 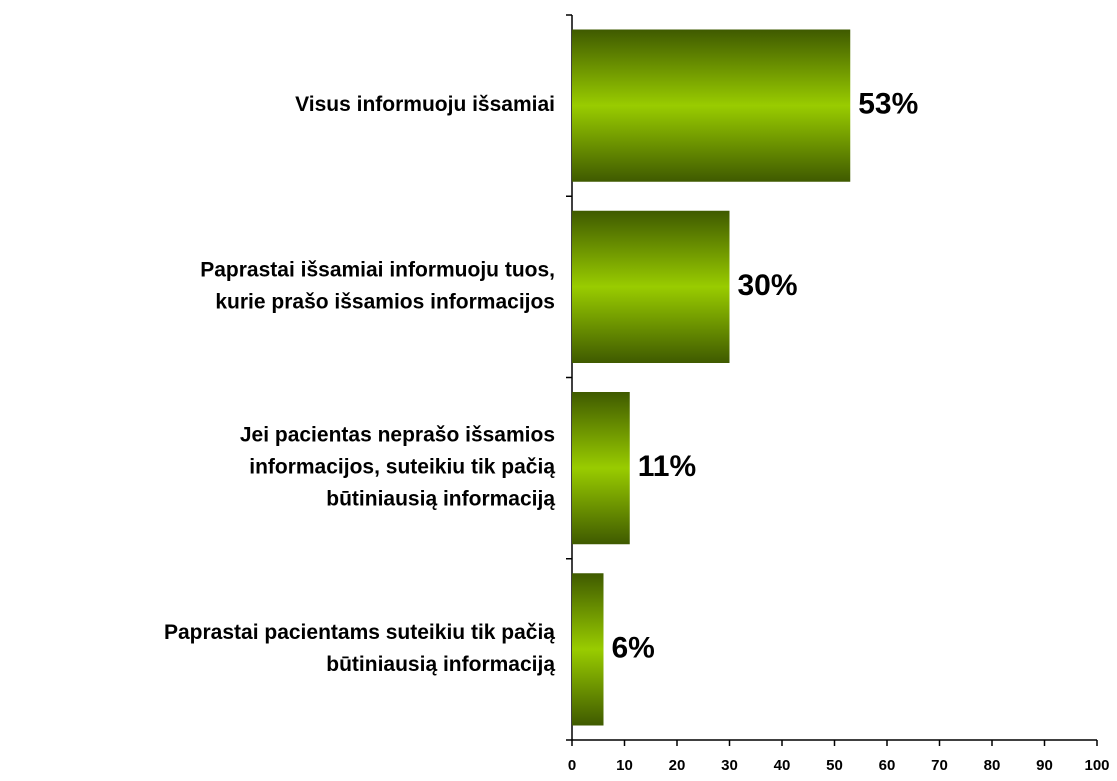 What do you see at coordinates (572, 765) in the screenshot?
I see `x-tick-label: 0` at bounding box center [572, 765].